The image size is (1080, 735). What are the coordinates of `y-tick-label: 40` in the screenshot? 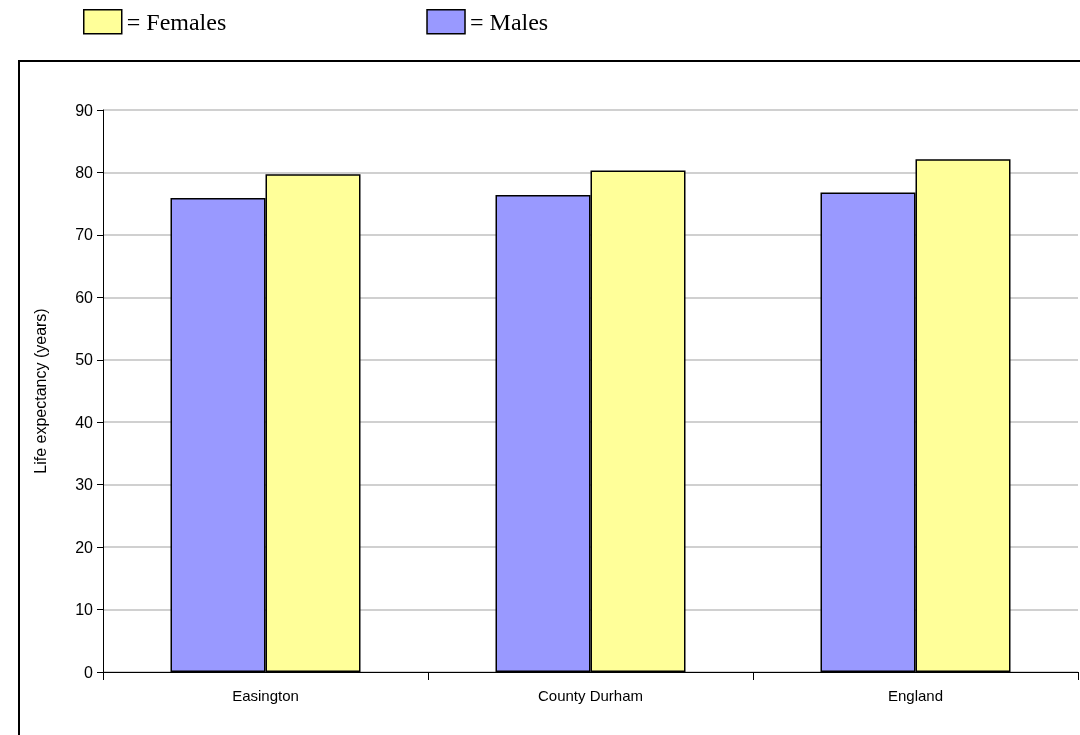 It's located at (84, 422).